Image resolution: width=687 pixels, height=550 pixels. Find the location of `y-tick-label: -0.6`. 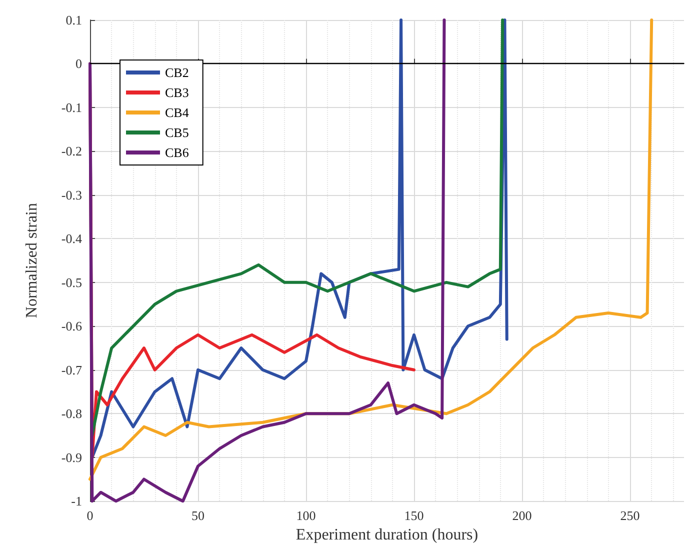

y-tick-label: -0.6 is located at coordinates (71, 326).